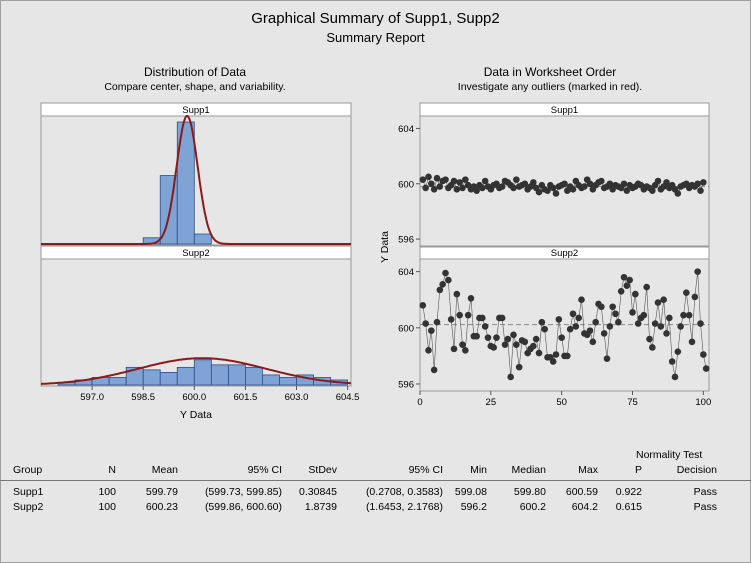  Describe the element at coordinates (28, 470) in the screenshot. I see `table-header-cell: Group` at that location.